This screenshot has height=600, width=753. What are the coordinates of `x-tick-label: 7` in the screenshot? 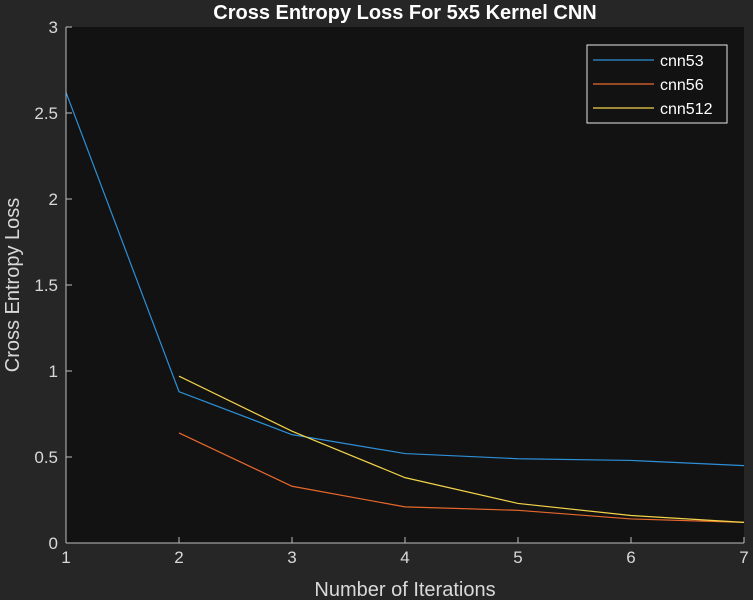 It's located at (743, 557).